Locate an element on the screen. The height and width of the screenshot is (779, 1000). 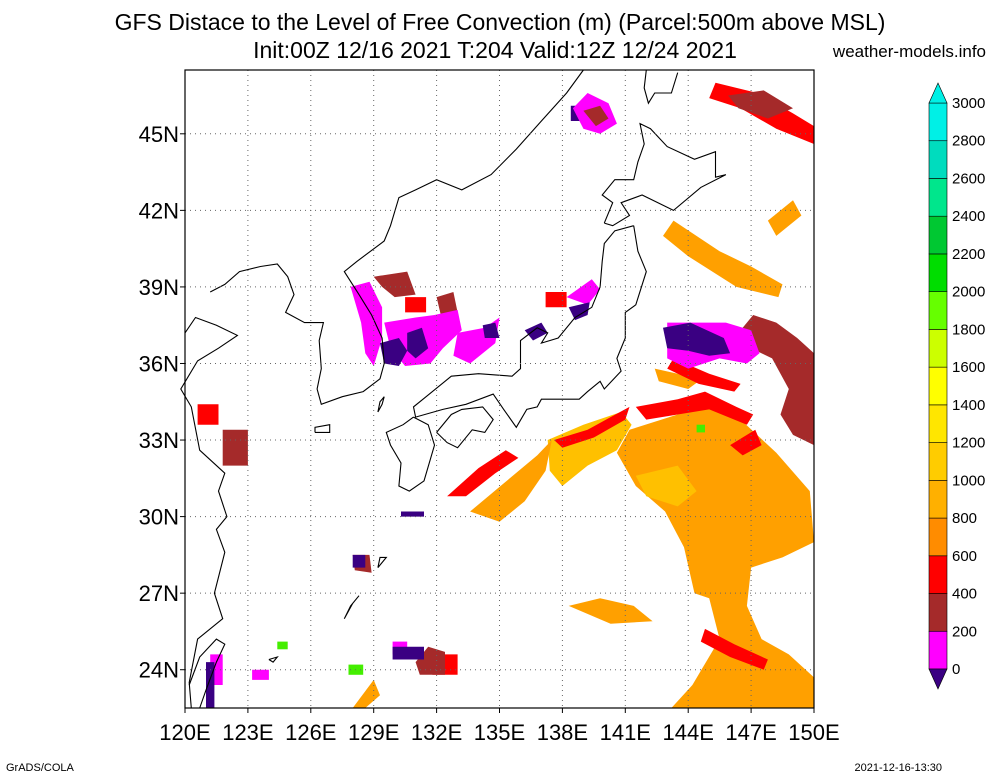
lfc-region-pacific-amber is located at coordinates (666, 486).